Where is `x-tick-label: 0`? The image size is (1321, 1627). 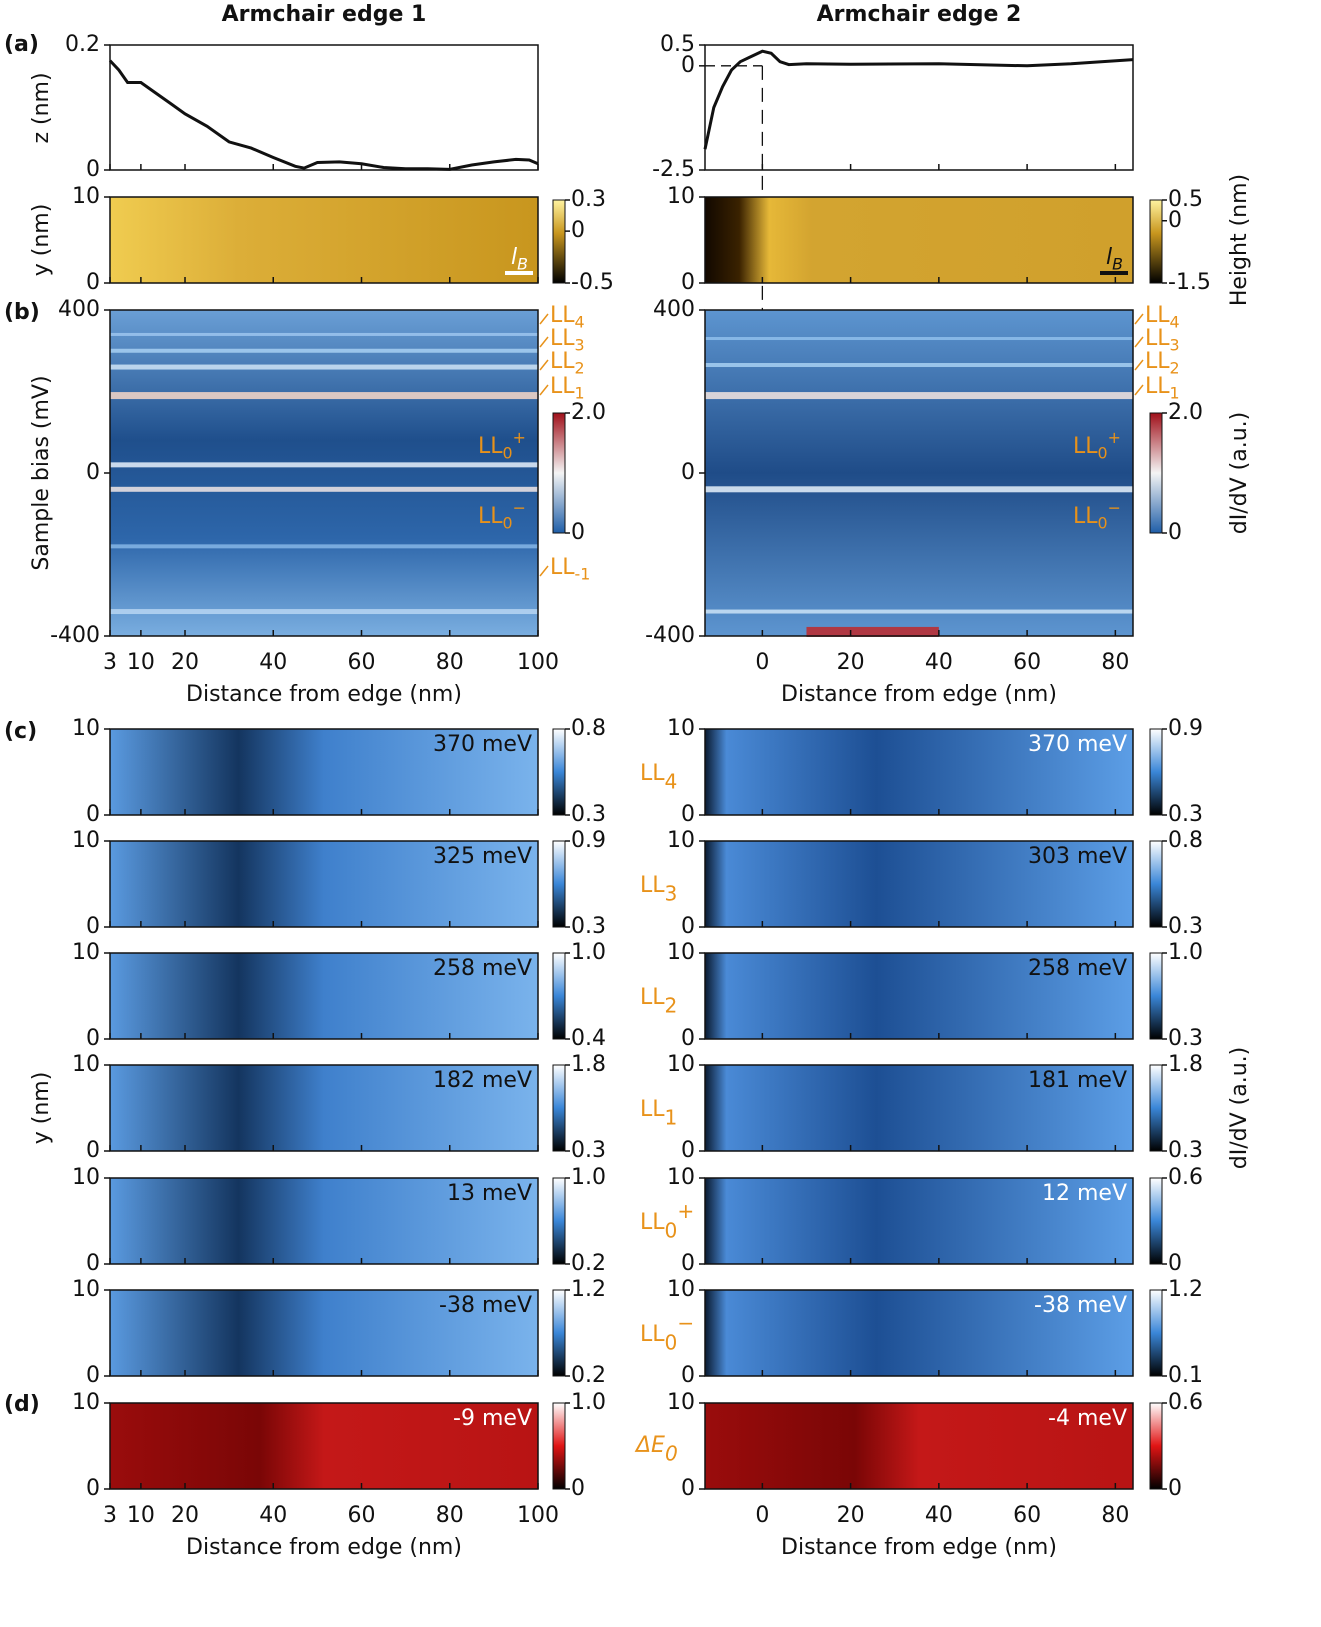 x-tick-label: 0 is located at coordinates (762, 1515).